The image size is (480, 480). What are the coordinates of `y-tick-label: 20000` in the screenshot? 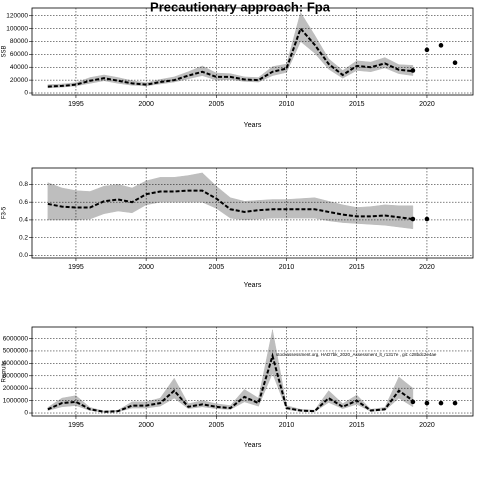 It's located at (19, 80).